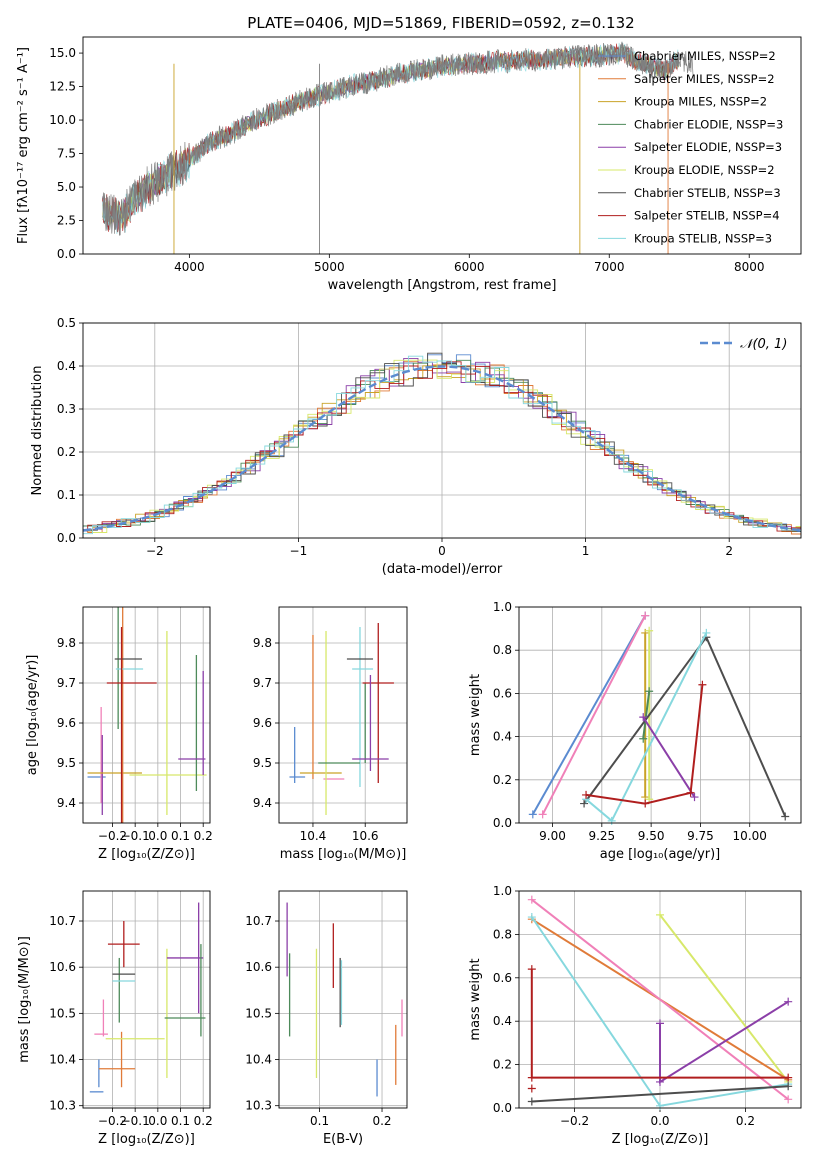  Describe the element at coordinates (135, 1121) in the screenshot. I see `mass-vs-Z-xtick-label: −0.1` at that location.